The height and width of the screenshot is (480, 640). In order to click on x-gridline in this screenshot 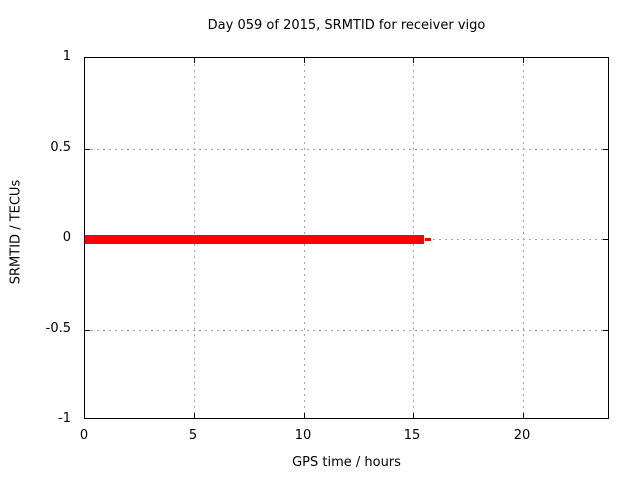, I will do `click(523, 238)`.